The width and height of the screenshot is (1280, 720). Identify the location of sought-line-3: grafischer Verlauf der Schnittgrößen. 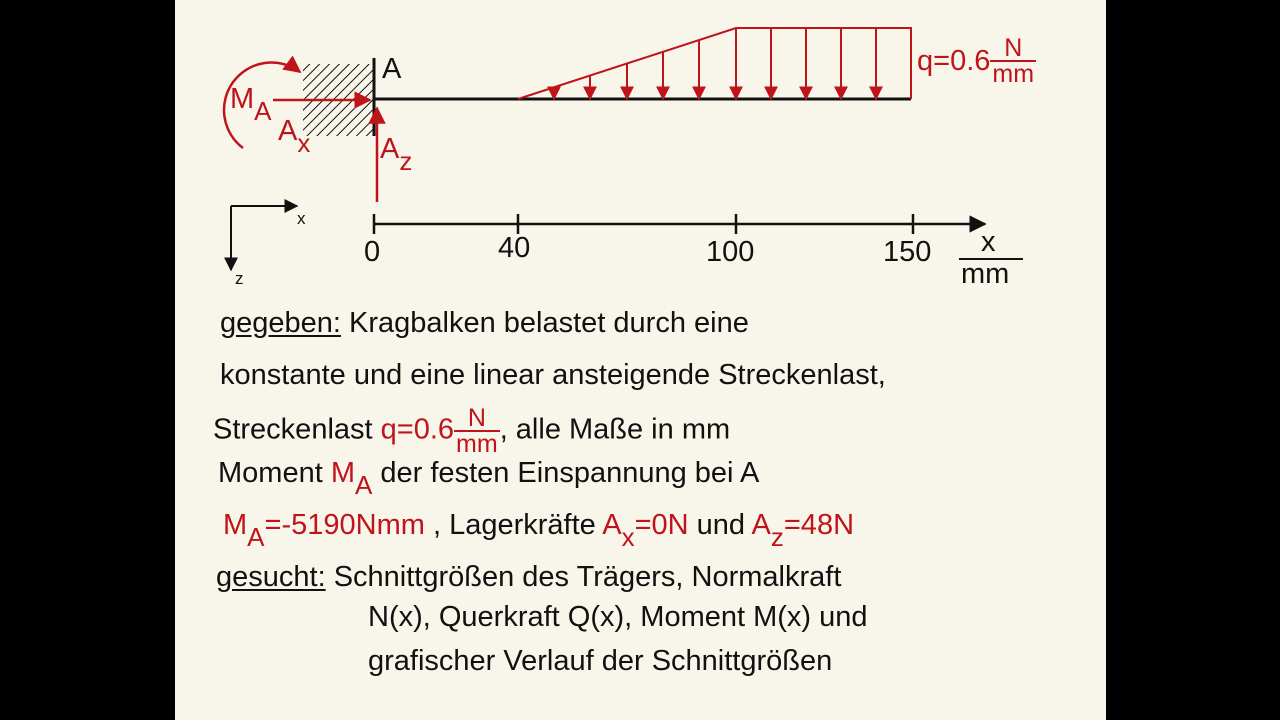
(600, 661).